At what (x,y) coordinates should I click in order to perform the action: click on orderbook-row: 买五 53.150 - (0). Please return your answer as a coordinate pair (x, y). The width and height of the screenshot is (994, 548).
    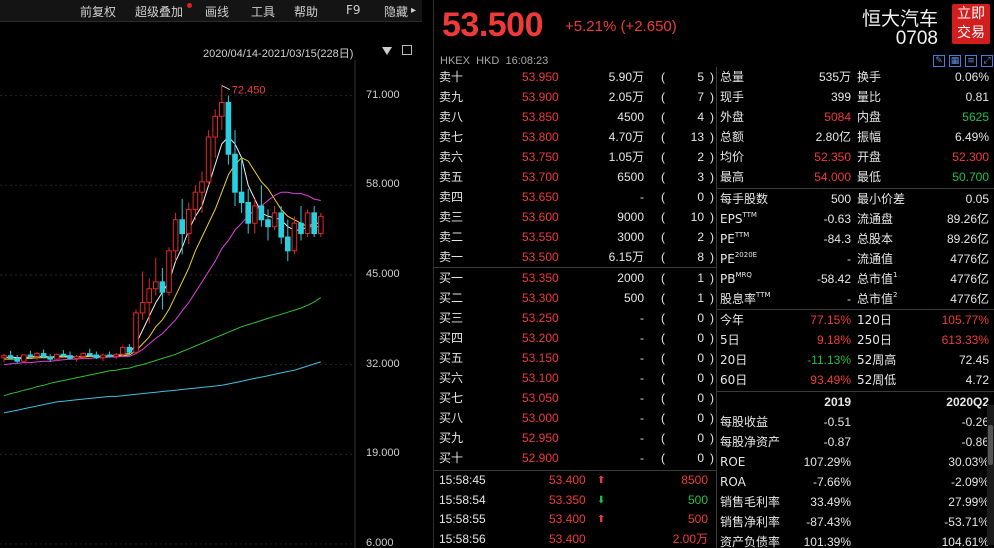
    Looking at the image, I should click on (575, 358).